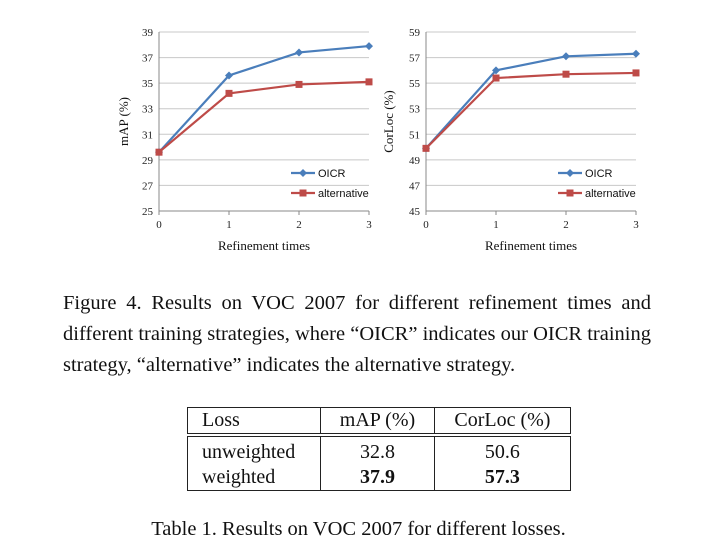 This screenshot has height=560, width=717. Describe the element at coordinates (502, 478) in the screenshot. I see `cell-corloc: 57.3` at that location.